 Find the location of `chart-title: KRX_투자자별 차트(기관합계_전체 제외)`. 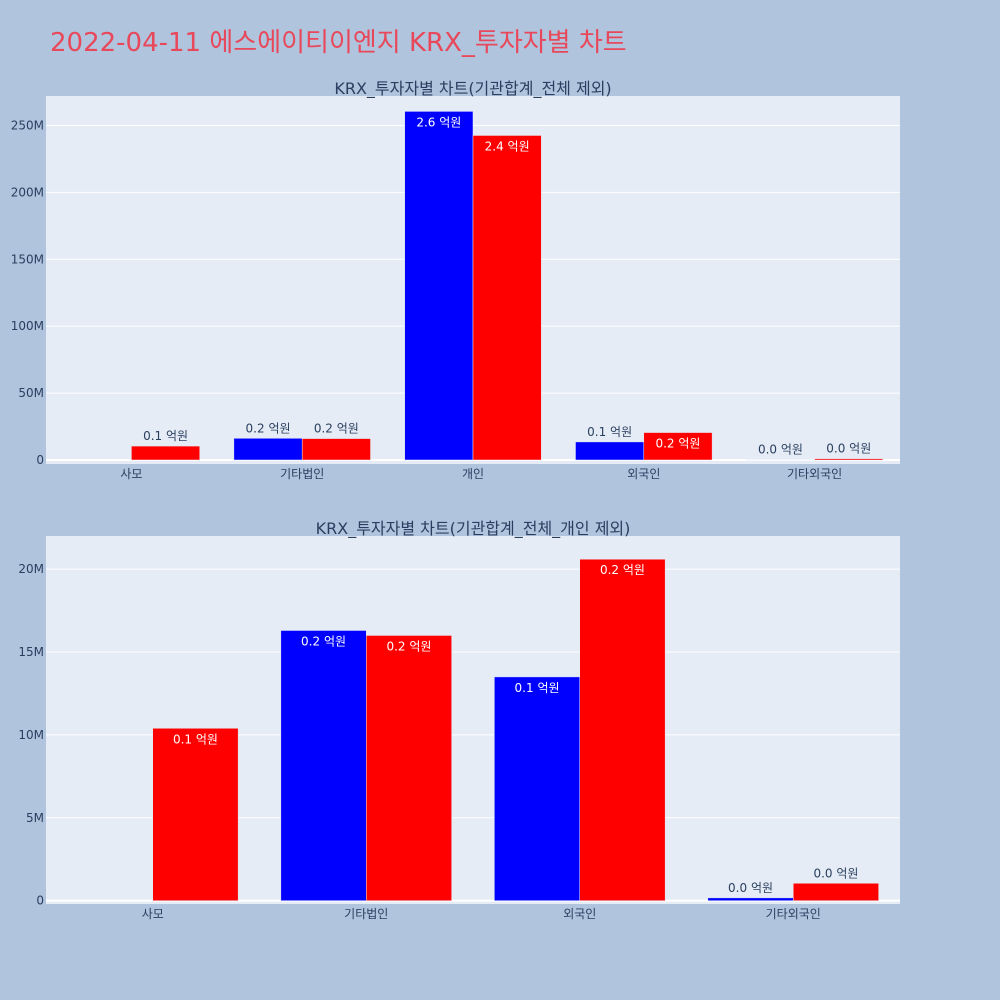

chart-title: KRX_투자자별 차트(기관합계_전체 제외) is located at coordinates (472, 89).